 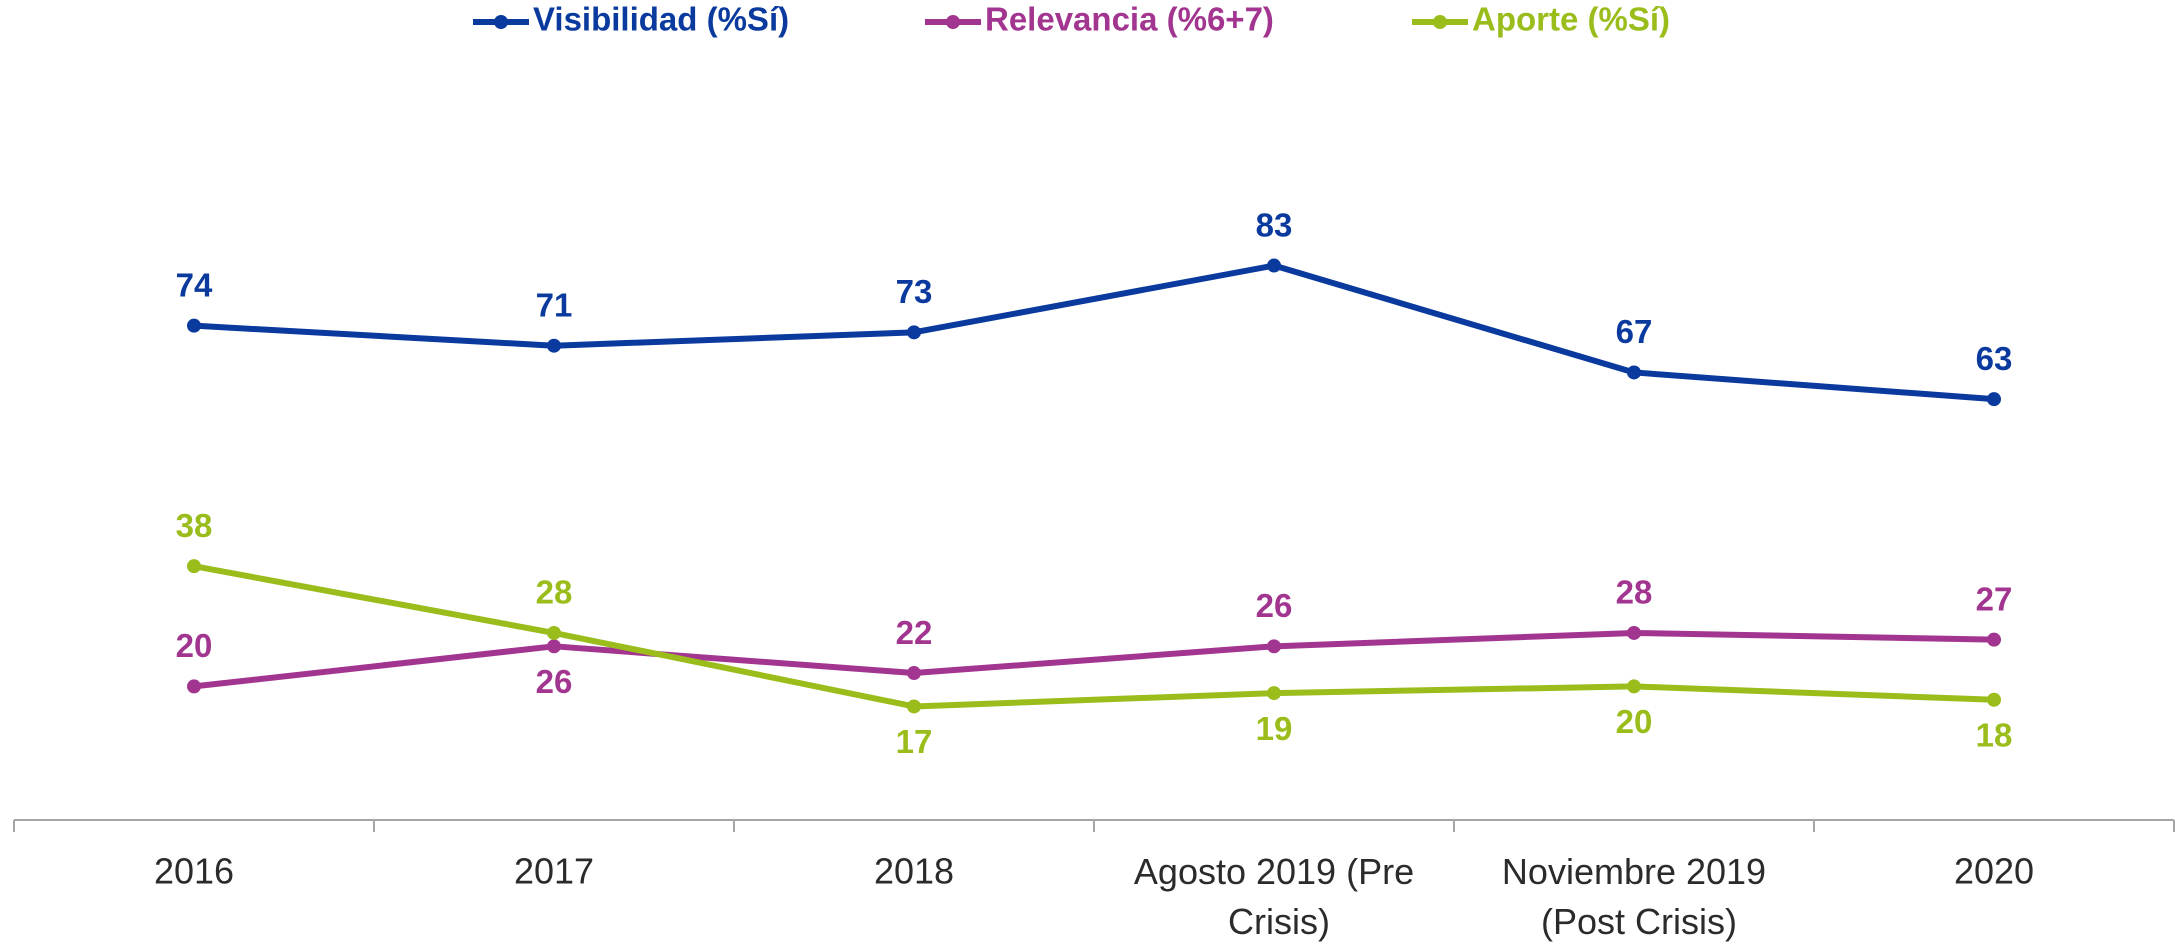 What do you see at coordinates (194, 525) in the screenshot?
I see `data-label: 38` at bounding box center [194, 525].